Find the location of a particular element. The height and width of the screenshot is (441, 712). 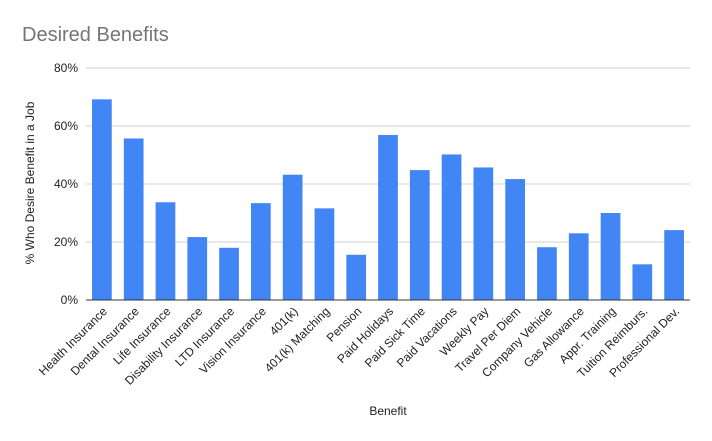

y-axis-label: % Who Desire Benefit in a Job is located at coordinates (30, 182).